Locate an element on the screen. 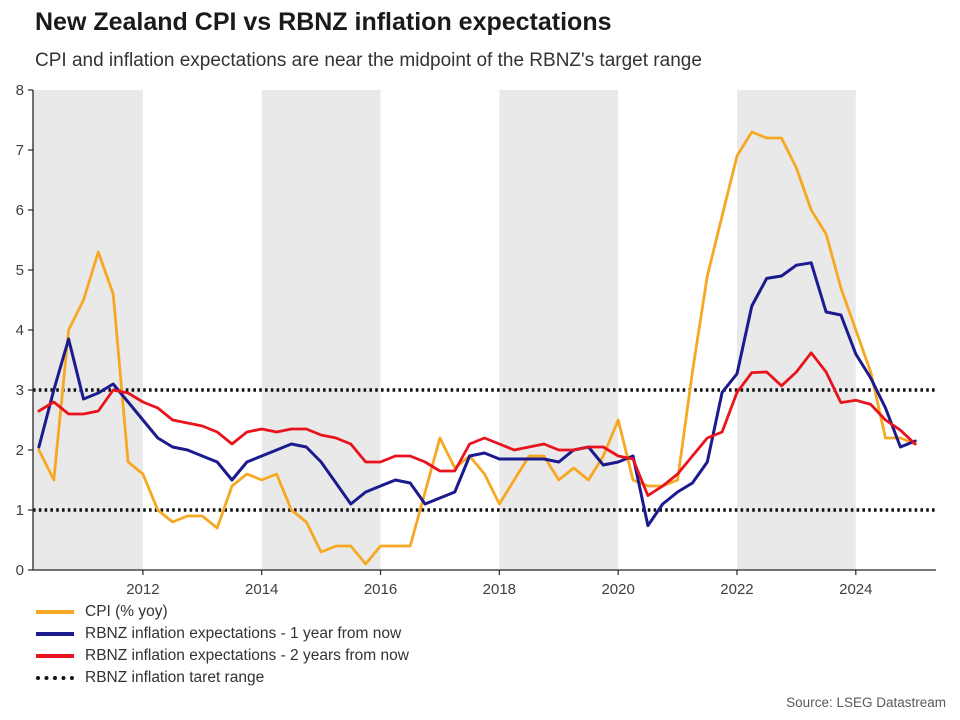  source-credit: Source: LSEG Datastream is located at coordinates (866, 702).